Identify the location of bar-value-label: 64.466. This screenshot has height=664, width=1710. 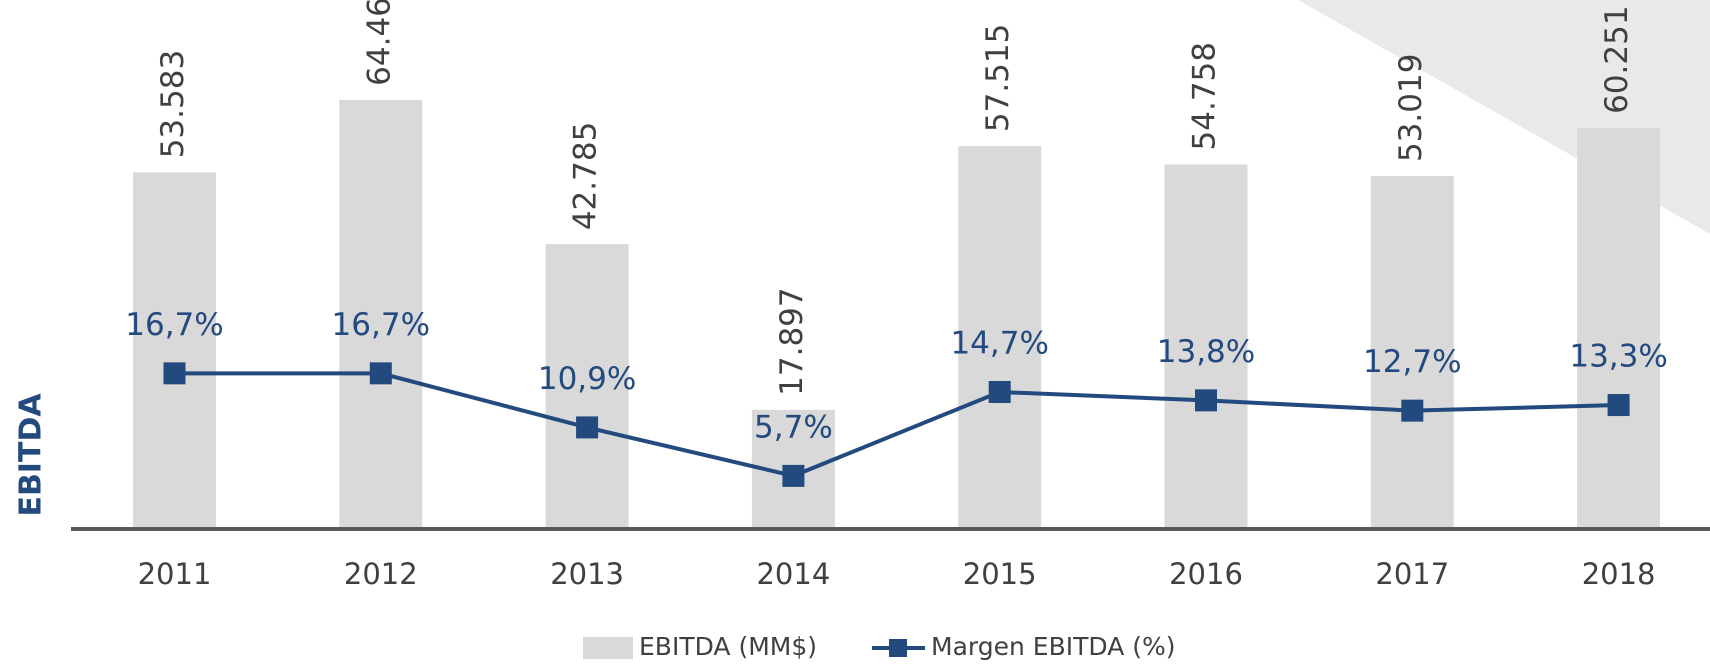
(379, 43).